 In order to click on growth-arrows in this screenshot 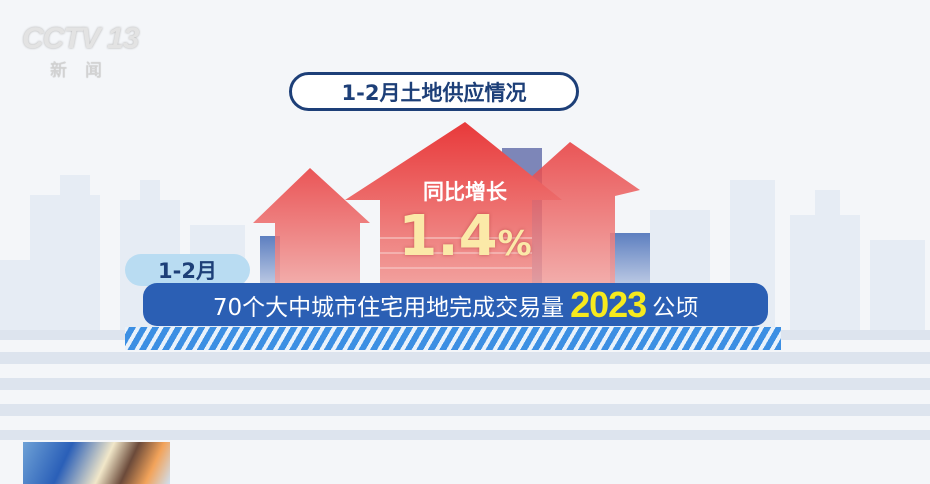, I will do `click(451, 205)`.